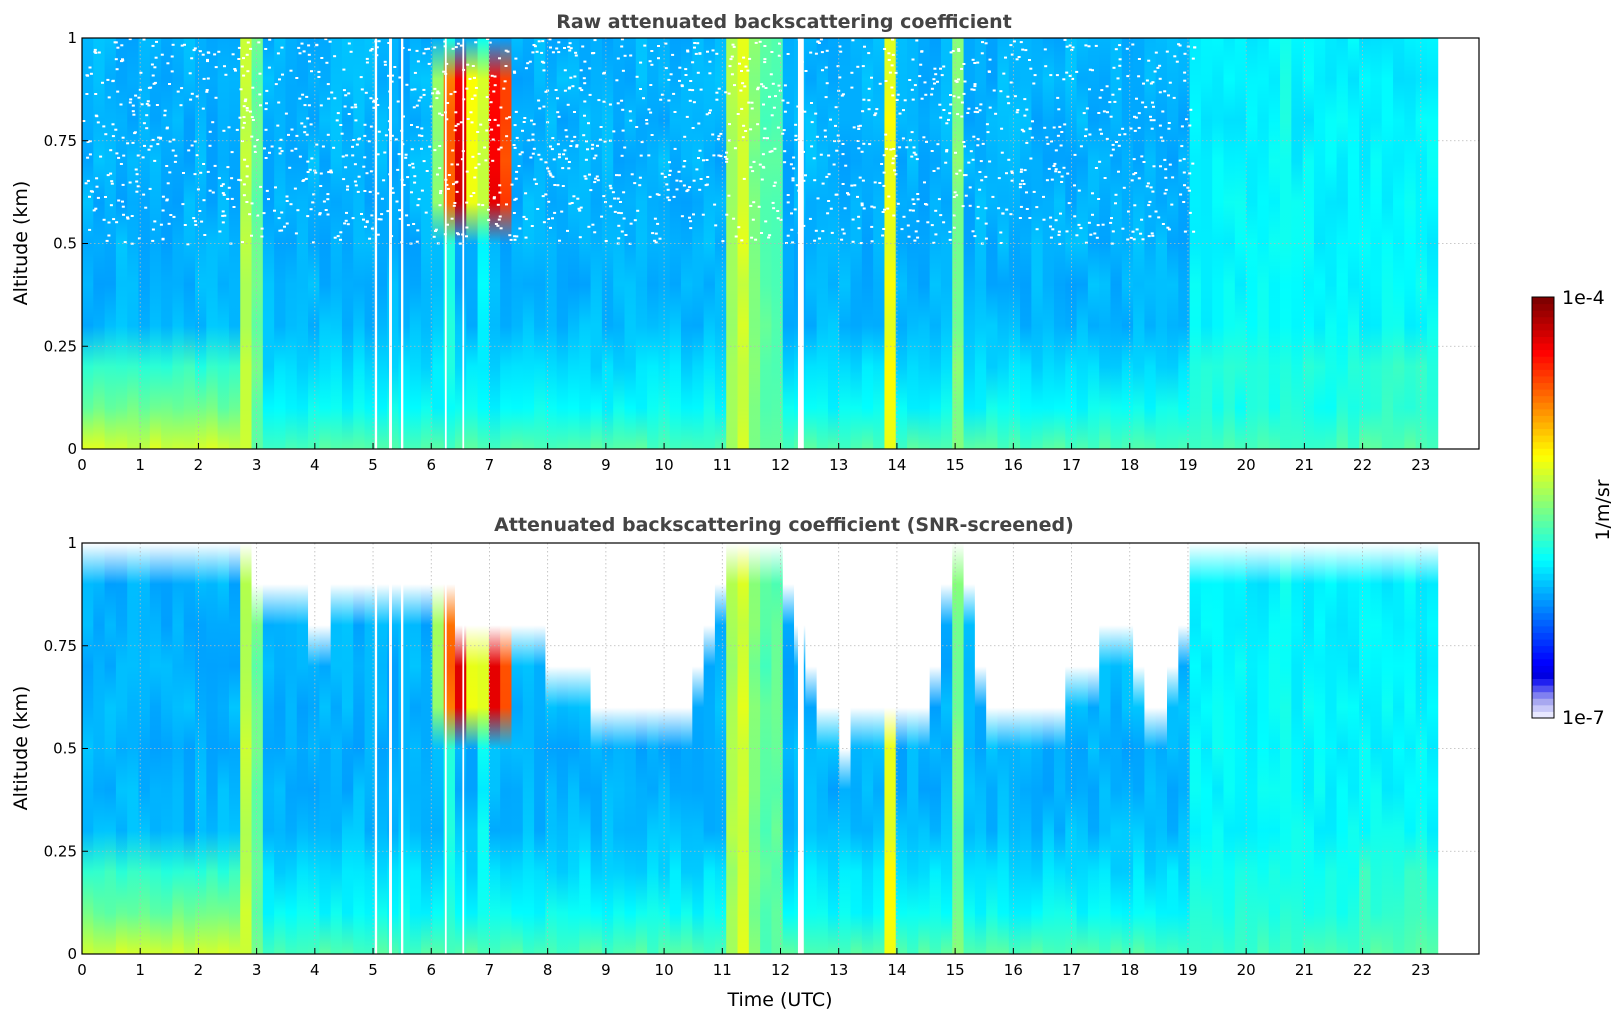 The height and width of the screenshot is (1020, 1621). I want to click on x-tick-label: 22, so click(1362, 465).